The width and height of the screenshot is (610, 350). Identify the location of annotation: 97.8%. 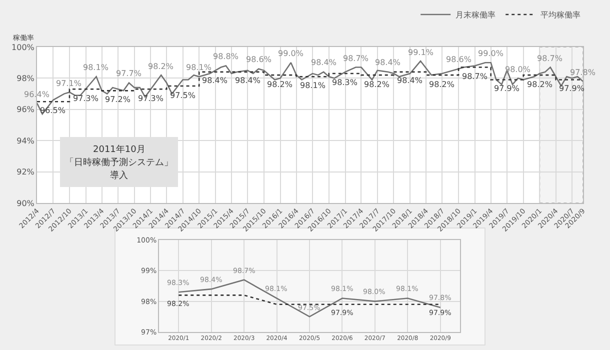
(583, 72).